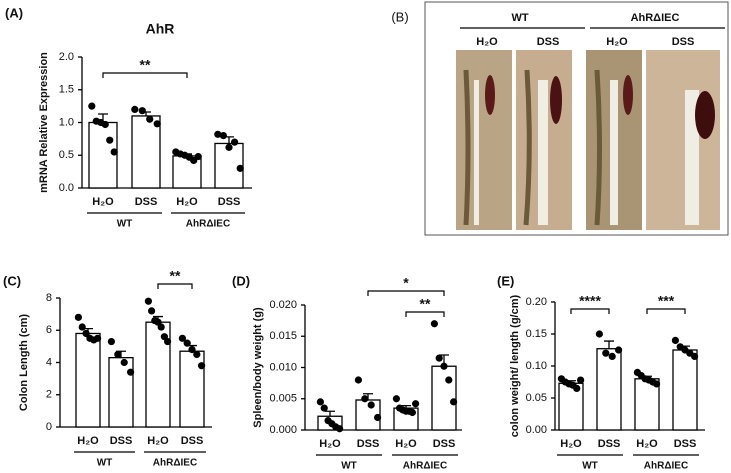  What do you see at coordinates (258, 367) in the screenshot?
I see `y-axis-label: Spleen/body weight (g)` at bounding box center [258, 367].